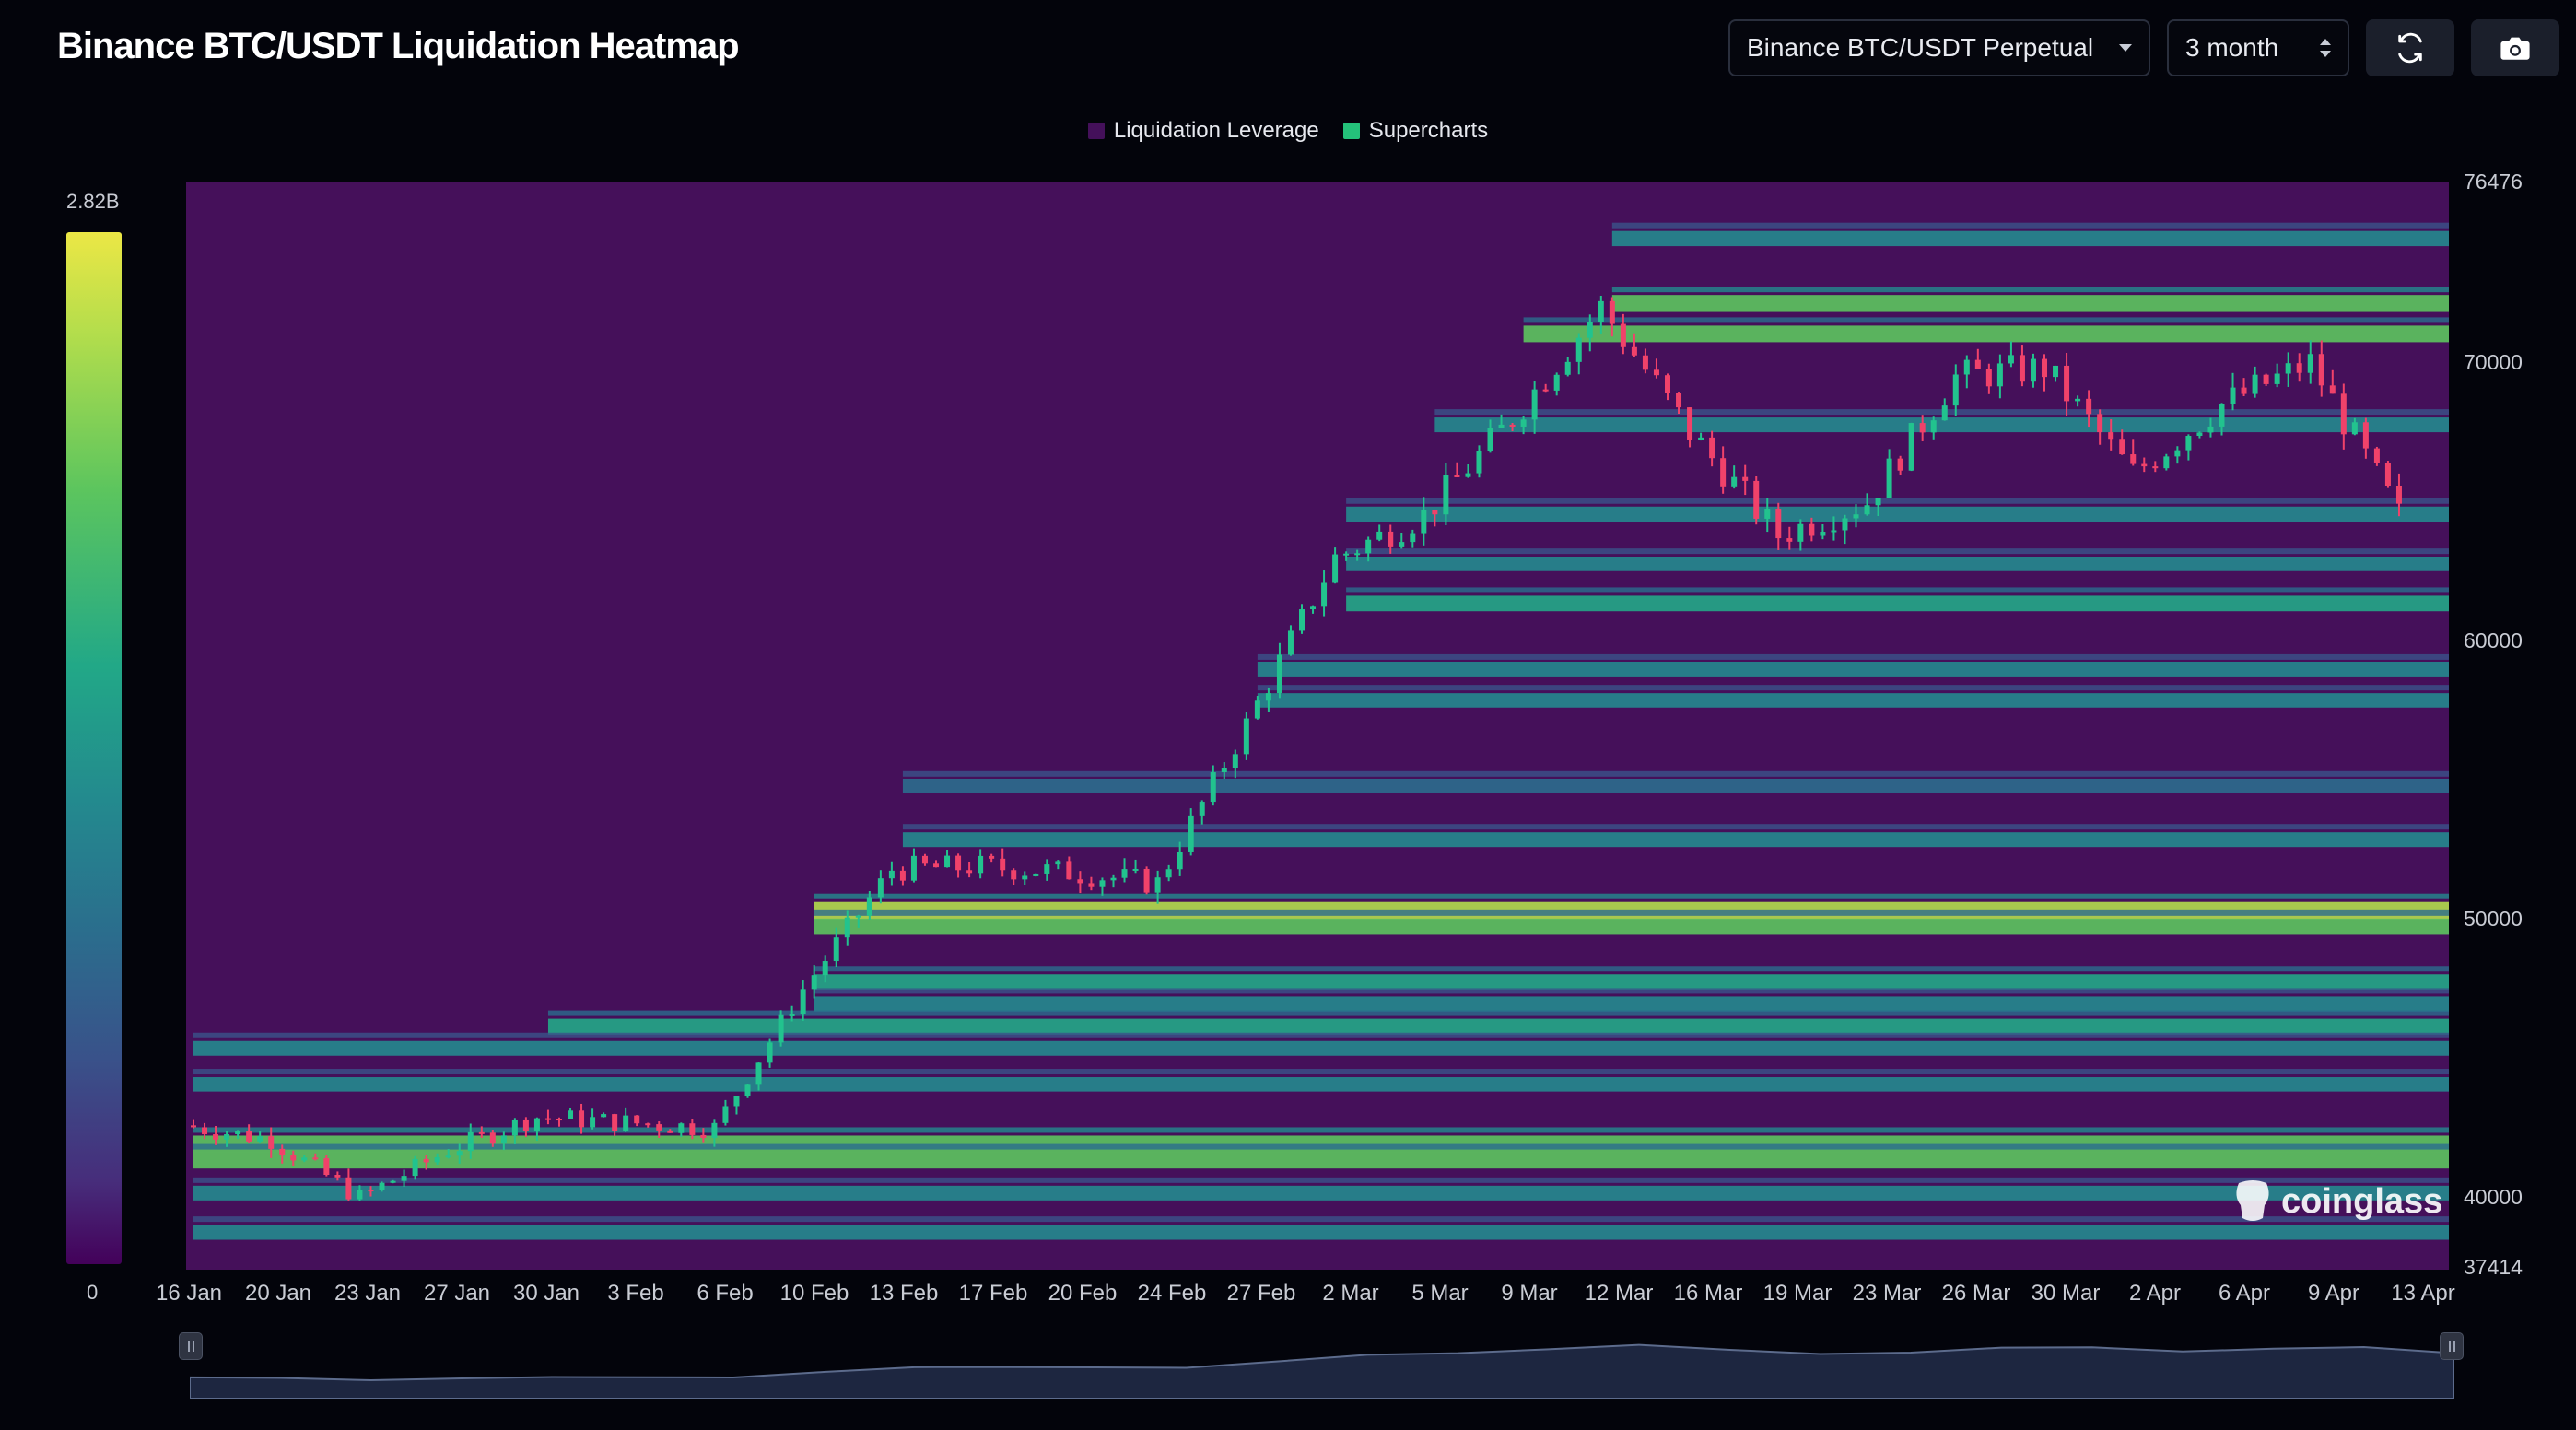 The image size is (2576, 1430). I want to click on range-select: 3 month, so click(2258, 47).